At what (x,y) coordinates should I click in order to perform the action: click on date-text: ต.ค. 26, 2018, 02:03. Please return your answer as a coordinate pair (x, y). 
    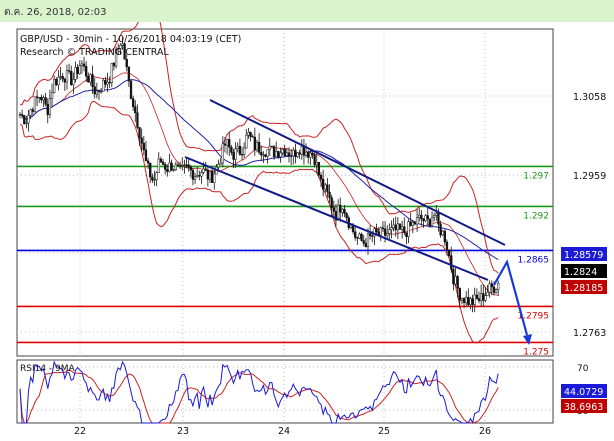
    Looking at the image, I should click on (55, 12).